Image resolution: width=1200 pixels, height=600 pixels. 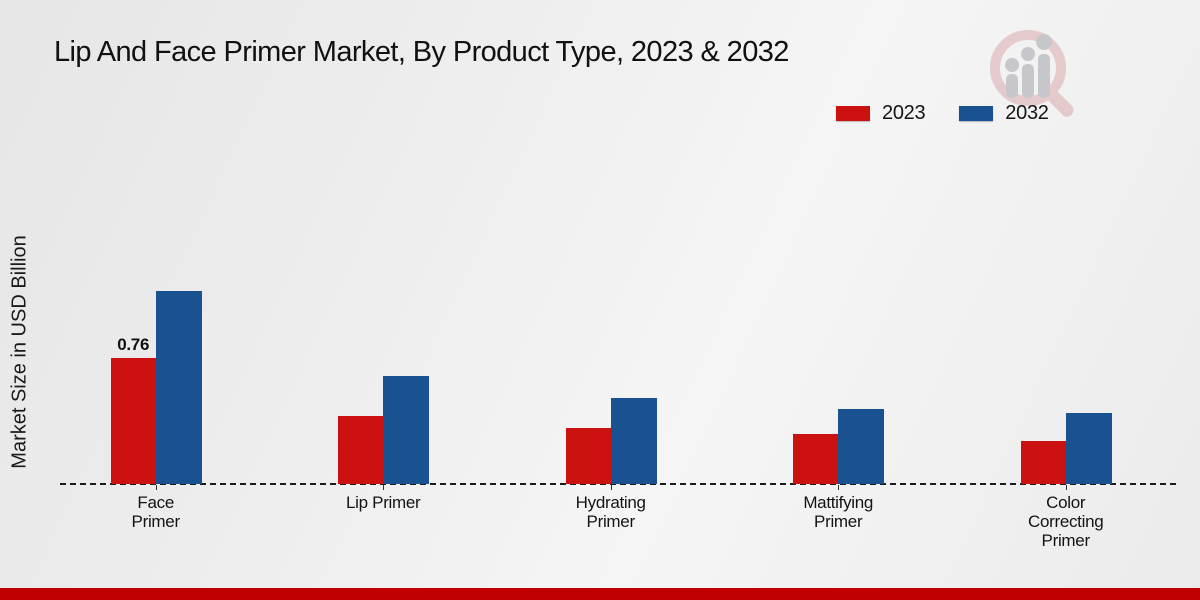 I want to click on category-label-3: Hydrating Primer, so click(x=610, y=512).